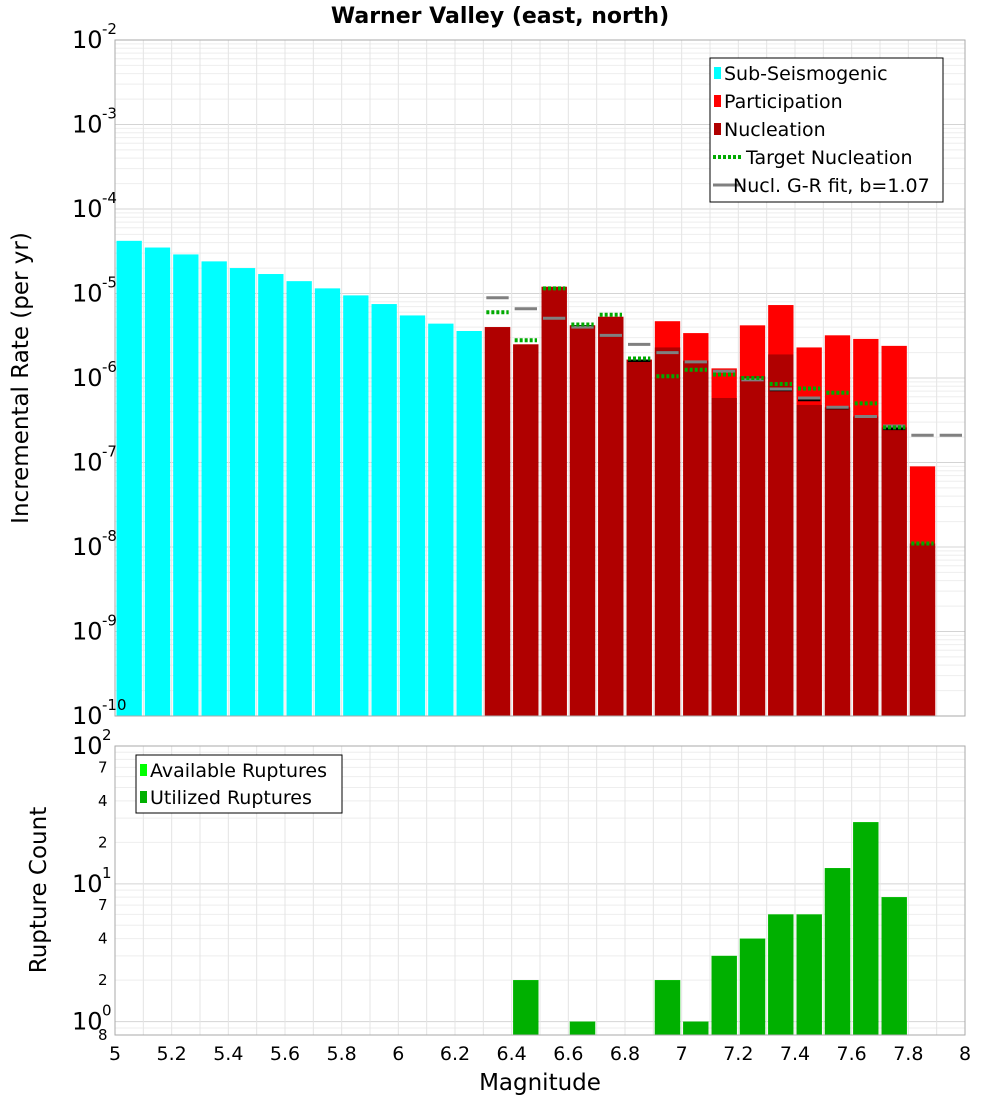 This screenshot has width=1000, height=1100. I want to click on count-y-tick: 10 0, so click(92, 1019).